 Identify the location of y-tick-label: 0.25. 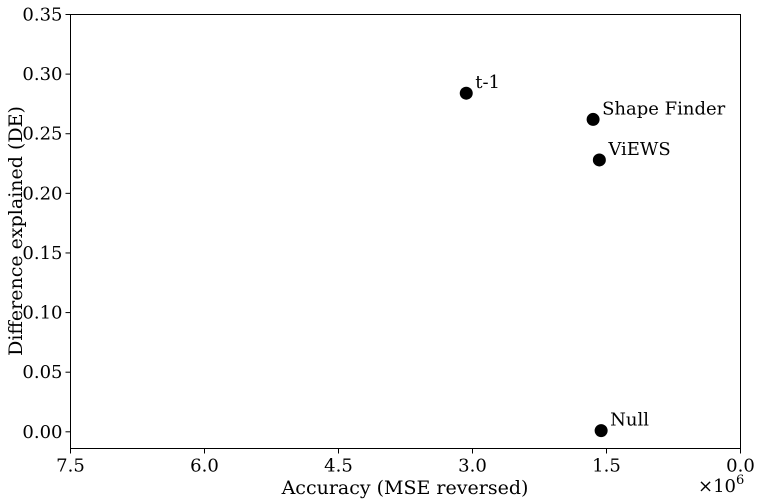
(42, 134).